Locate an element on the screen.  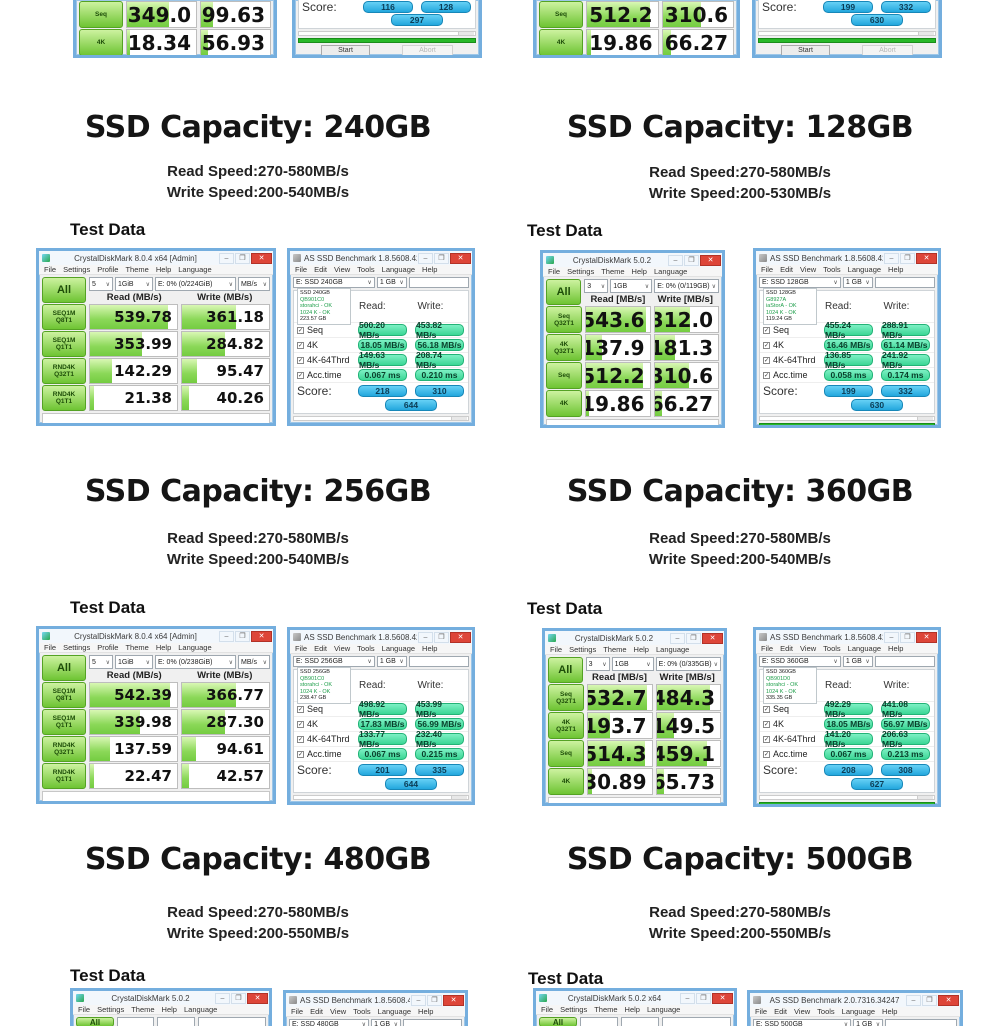
drive-select: E: SSD 480GB ∨ is located at coordinates (329, 1022).